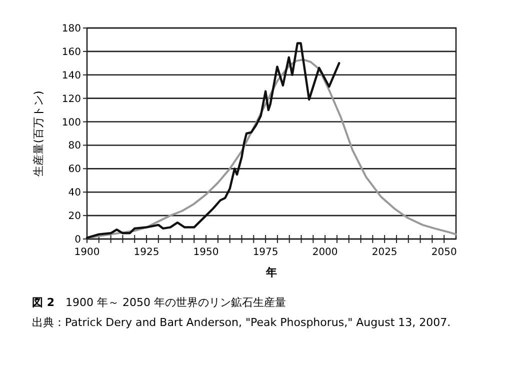 The height and width of the screenshot is (365, 520). What do you see at coordinates (71, 76) in the screenshot?
I see `y-tick-label: 140` at bounding box center [71, 76].